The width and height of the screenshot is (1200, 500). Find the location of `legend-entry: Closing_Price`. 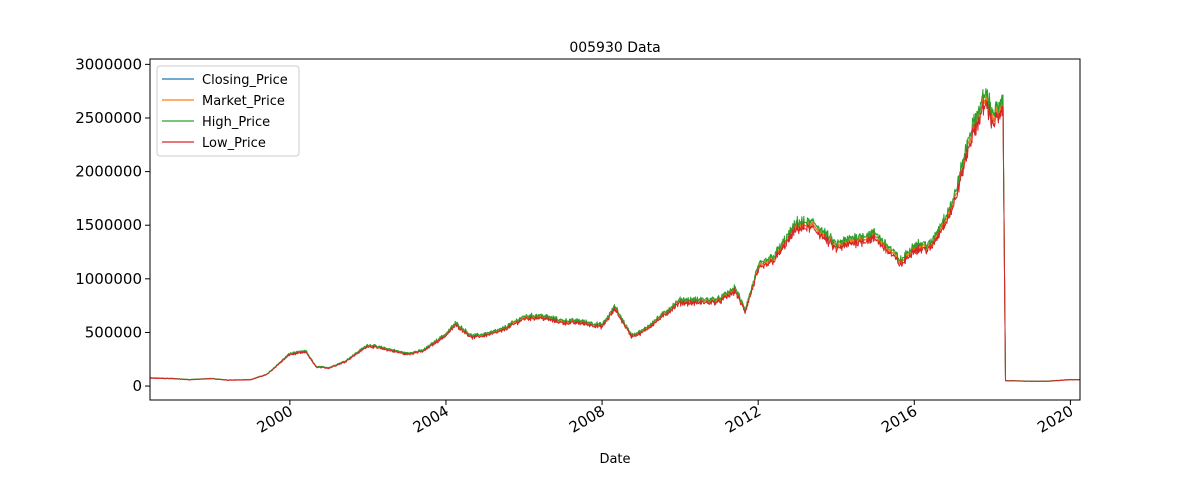

legend-entry: Closing_Price is located at coordinates (245, 80).